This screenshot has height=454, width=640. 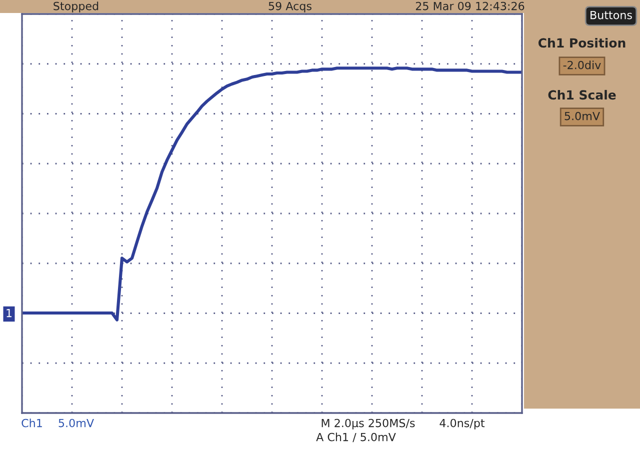 I want to click on text: A Ch1 / 5.0mV, so click(x=356, y=437).